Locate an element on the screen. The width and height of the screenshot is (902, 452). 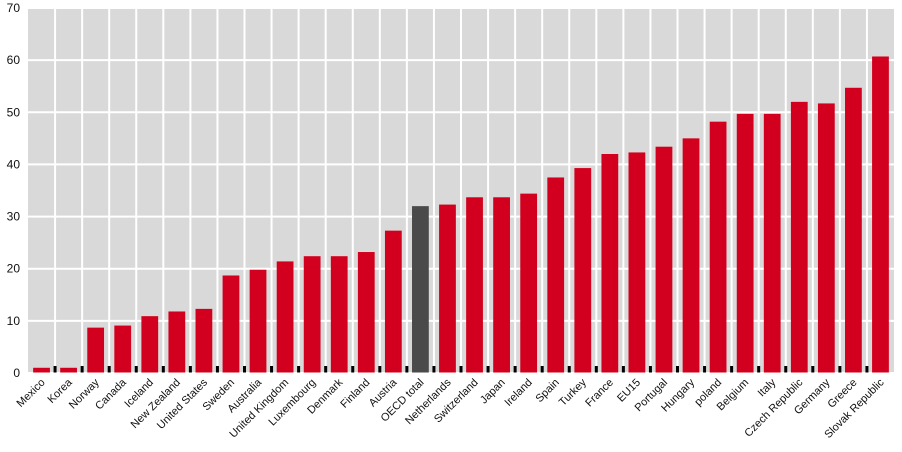
y-tick-label: 50 is located at coordinates (14, 112).